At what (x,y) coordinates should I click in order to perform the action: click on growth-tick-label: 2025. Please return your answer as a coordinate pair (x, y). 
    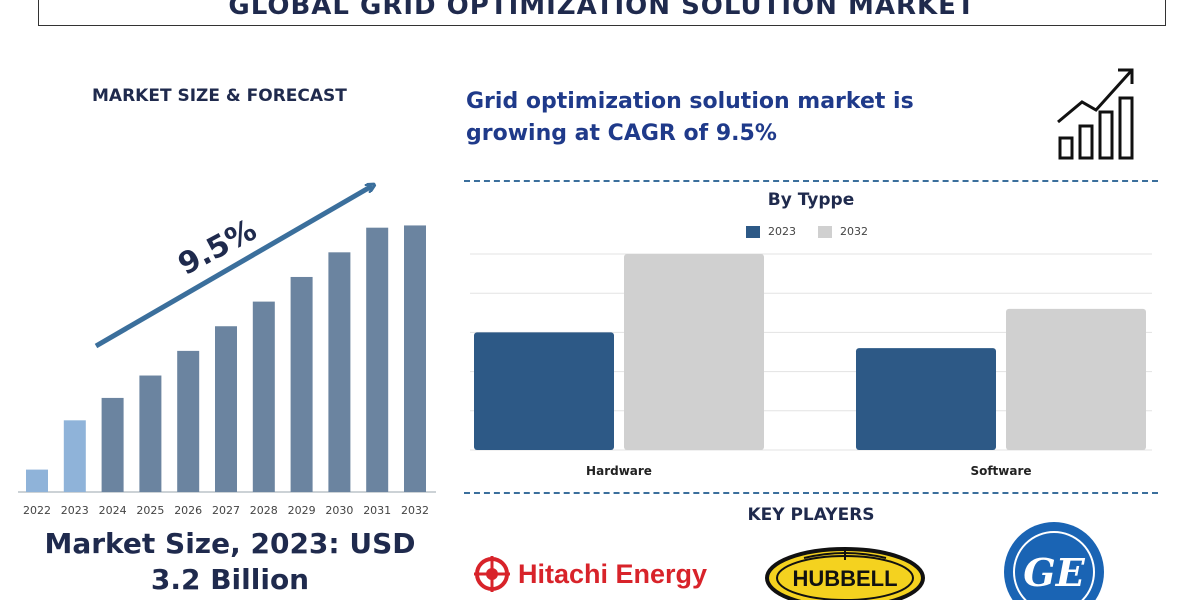
    Looking at the image, I should click on (150, 510).